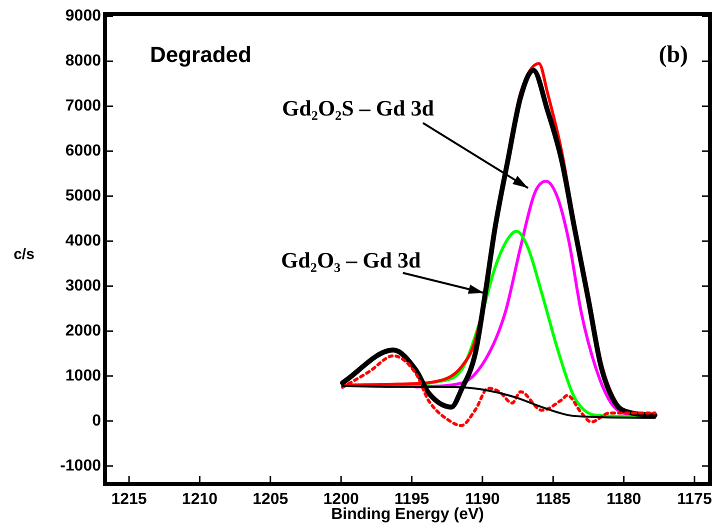 Image resolution: width=718 pixels, height=524 pixels. I want to click on y-tick-label: 1000, so click(83, 375).